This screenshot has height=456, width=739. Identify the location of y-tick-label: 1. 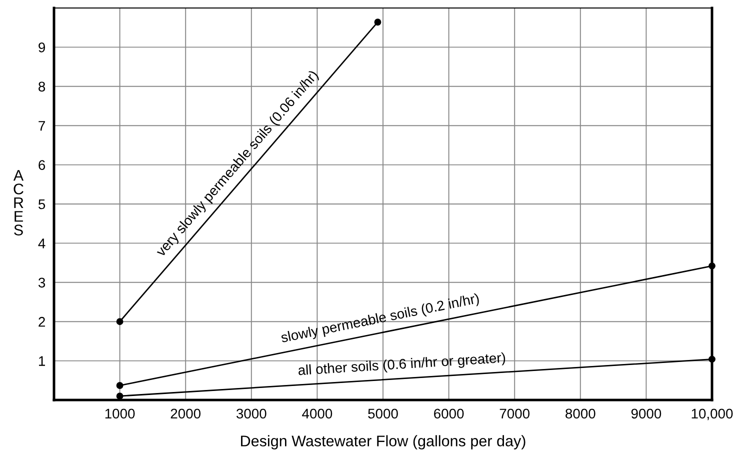
(42, 361).